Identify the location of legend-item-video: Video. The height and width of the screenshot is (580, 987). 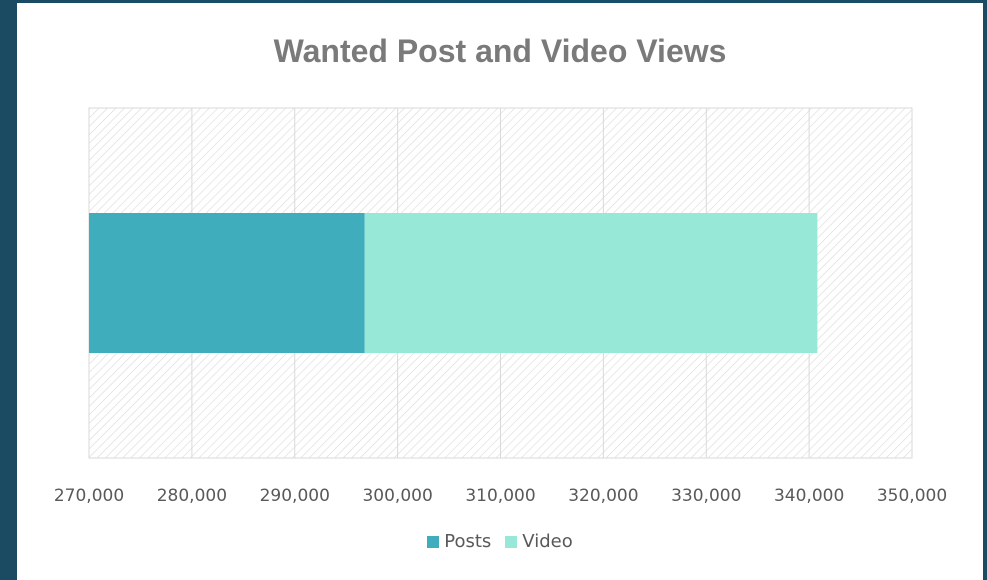
(539, 541).